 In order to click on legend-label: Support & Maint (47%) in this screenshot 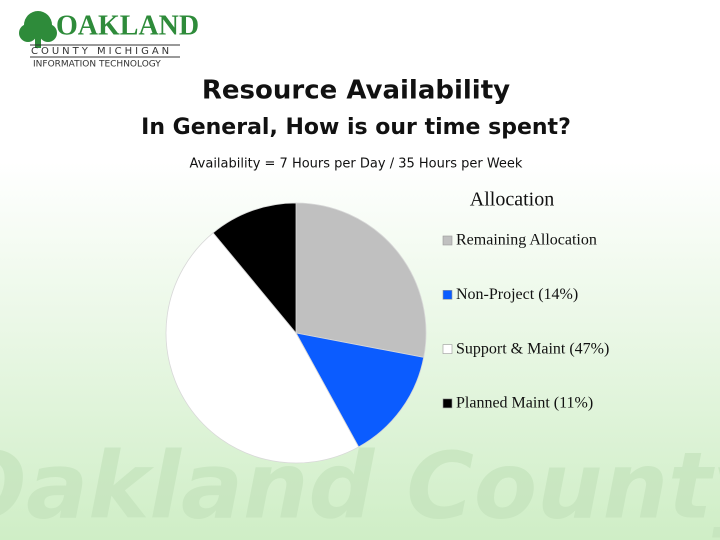, I will do `click(532, 348)`.